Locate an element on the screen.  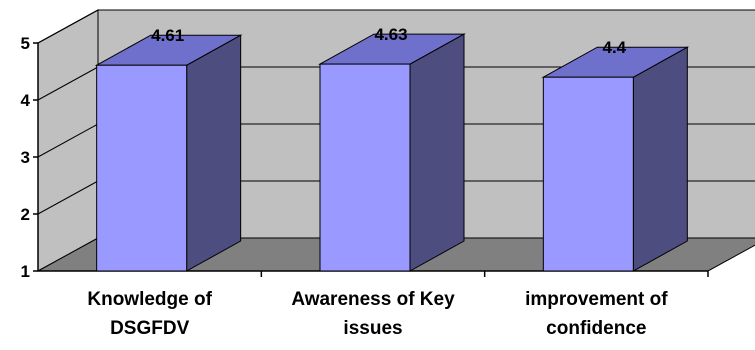
y-tick-labels: 1 2 3 4 5 is located at coordinates (26, 157).